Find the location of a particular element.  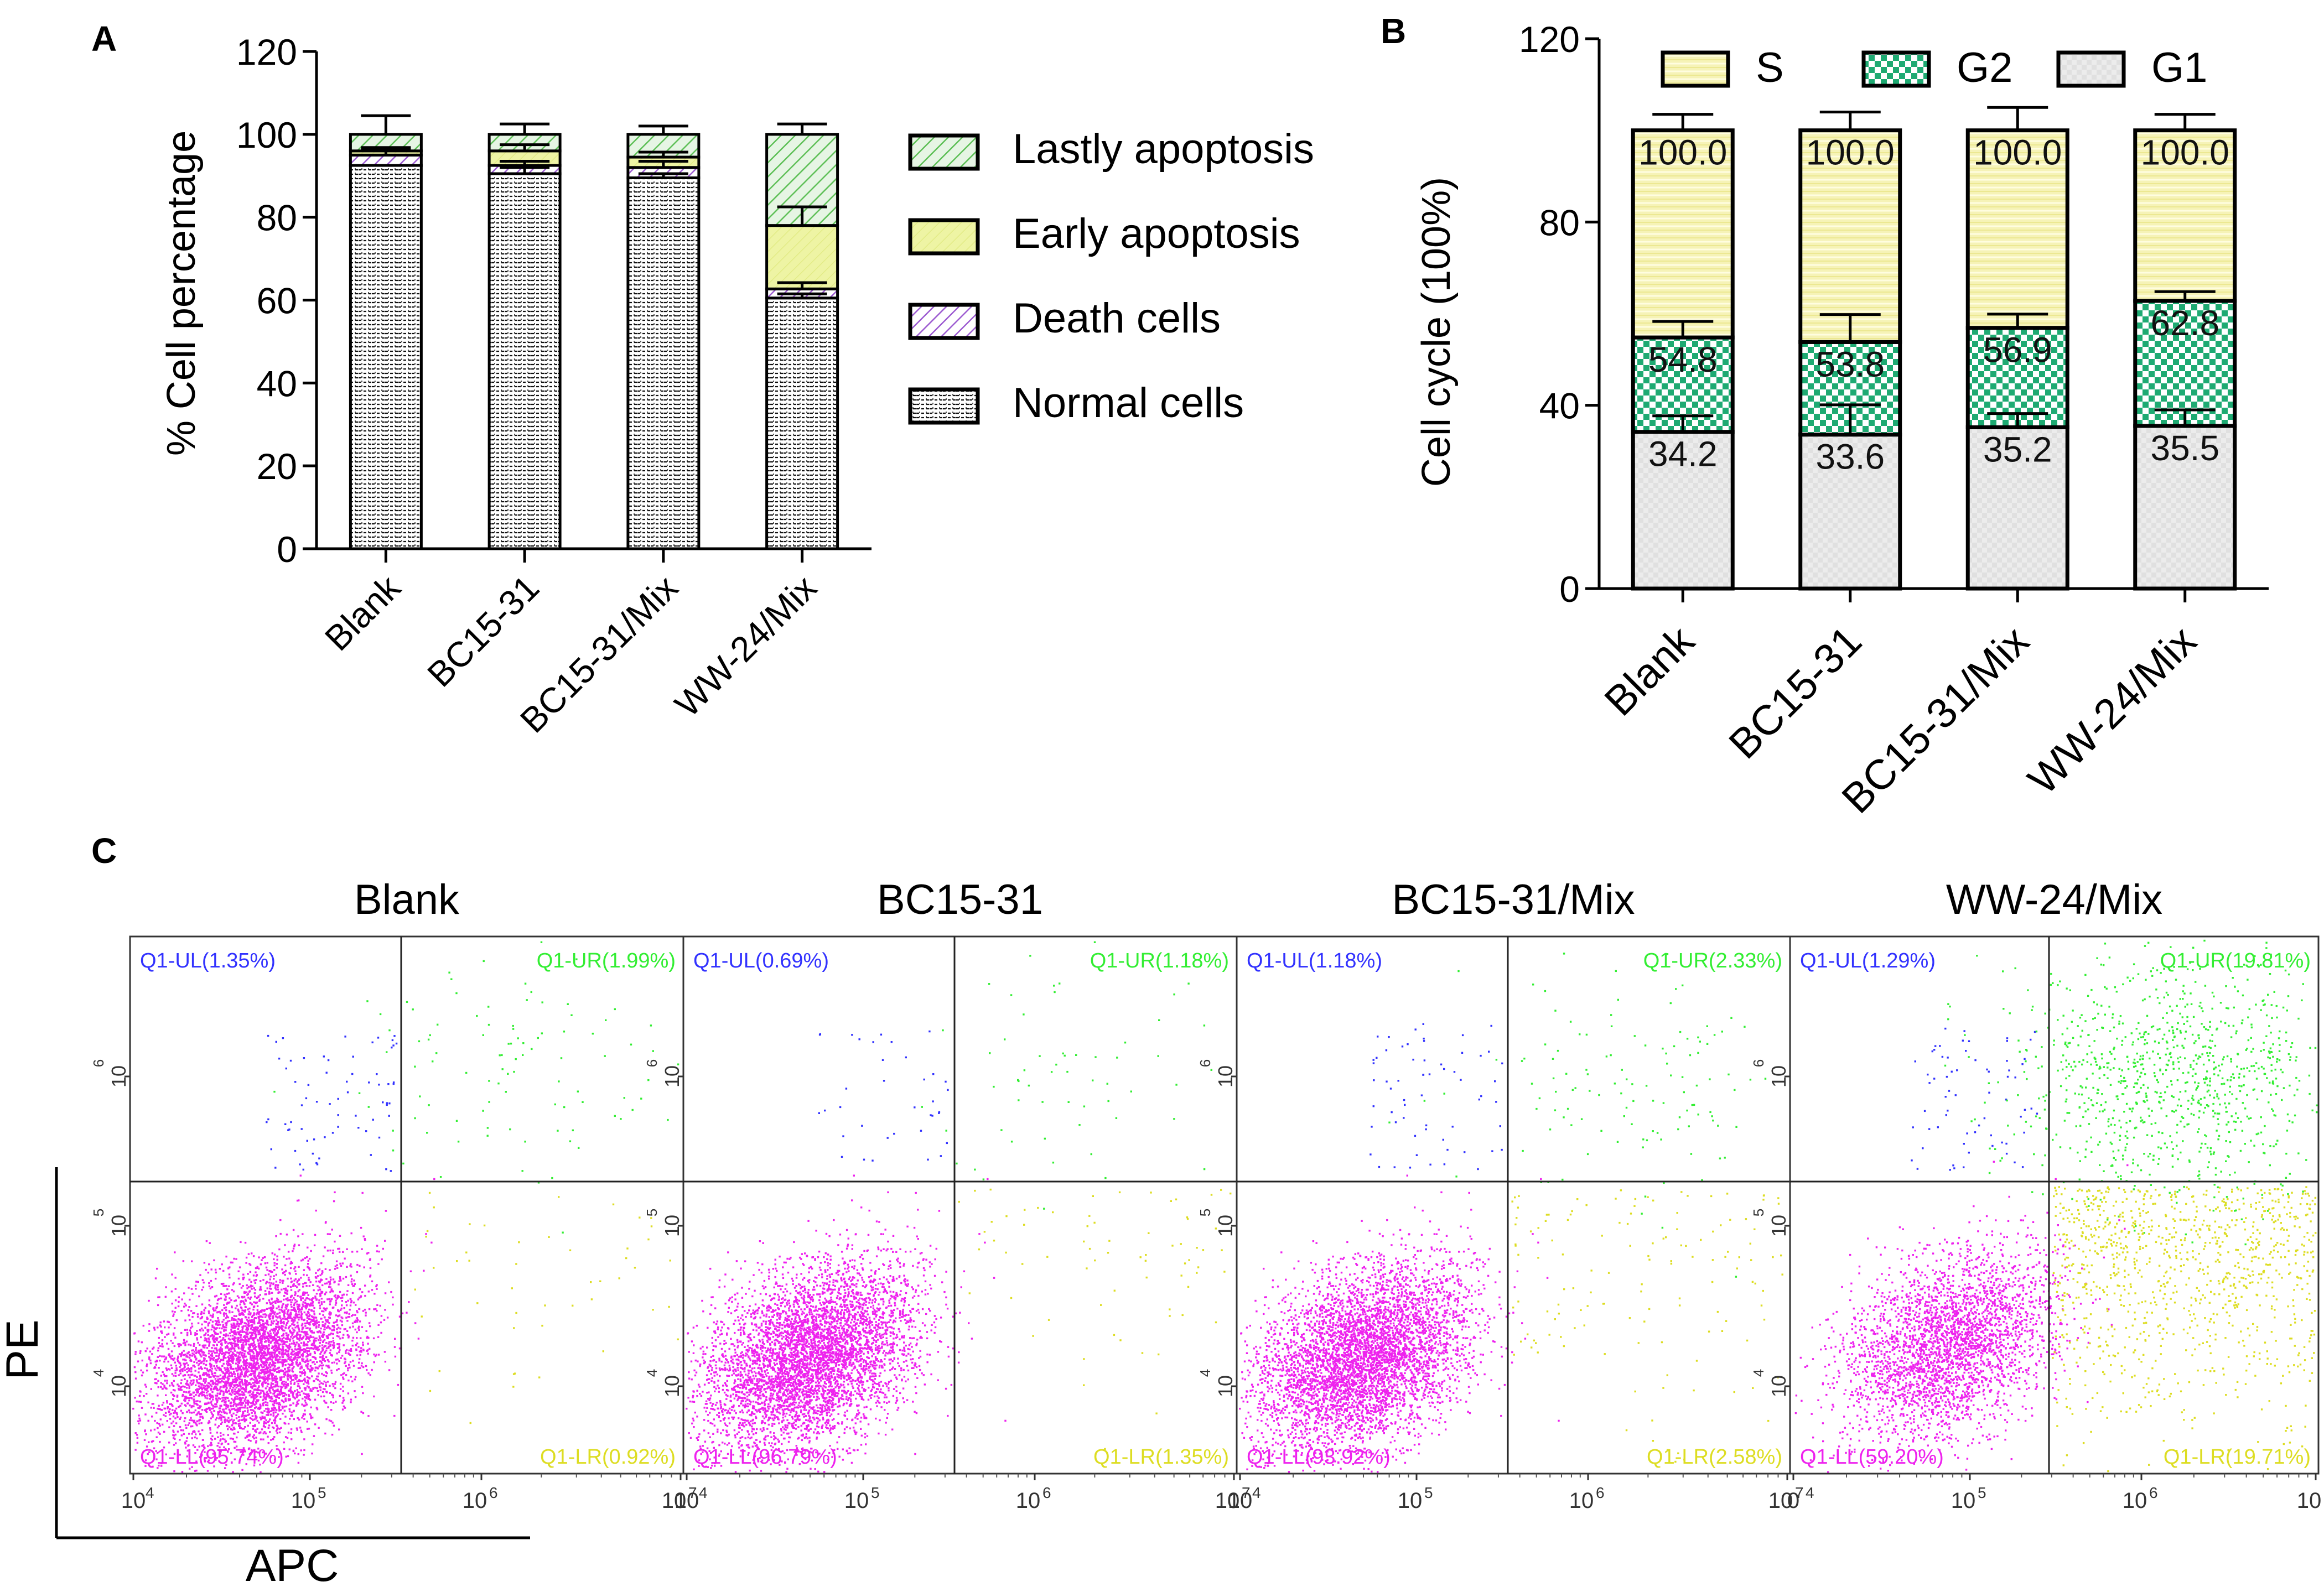

flow-panel-bc15-31-y-tick-label-0: 10 is located at coordinates (672, 1386).